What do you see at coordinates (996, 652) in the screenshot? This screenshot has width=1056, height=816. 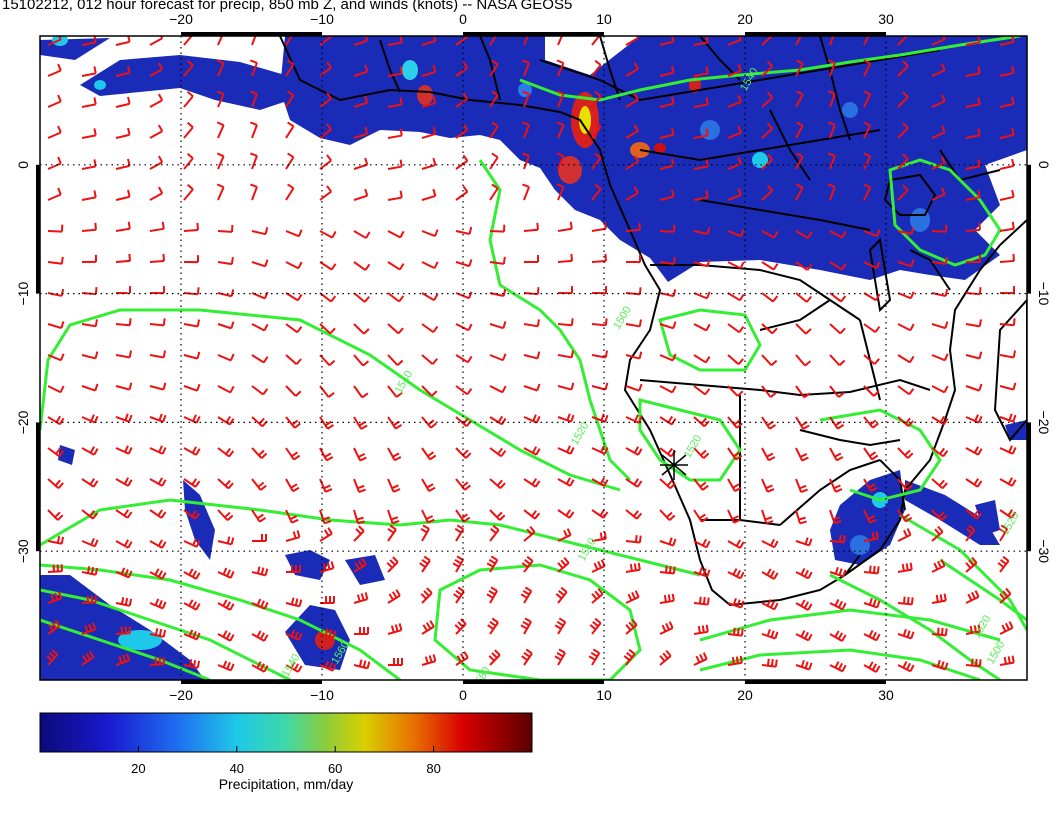 I see `contour-label: 1500` at bounding box center [996, 652].